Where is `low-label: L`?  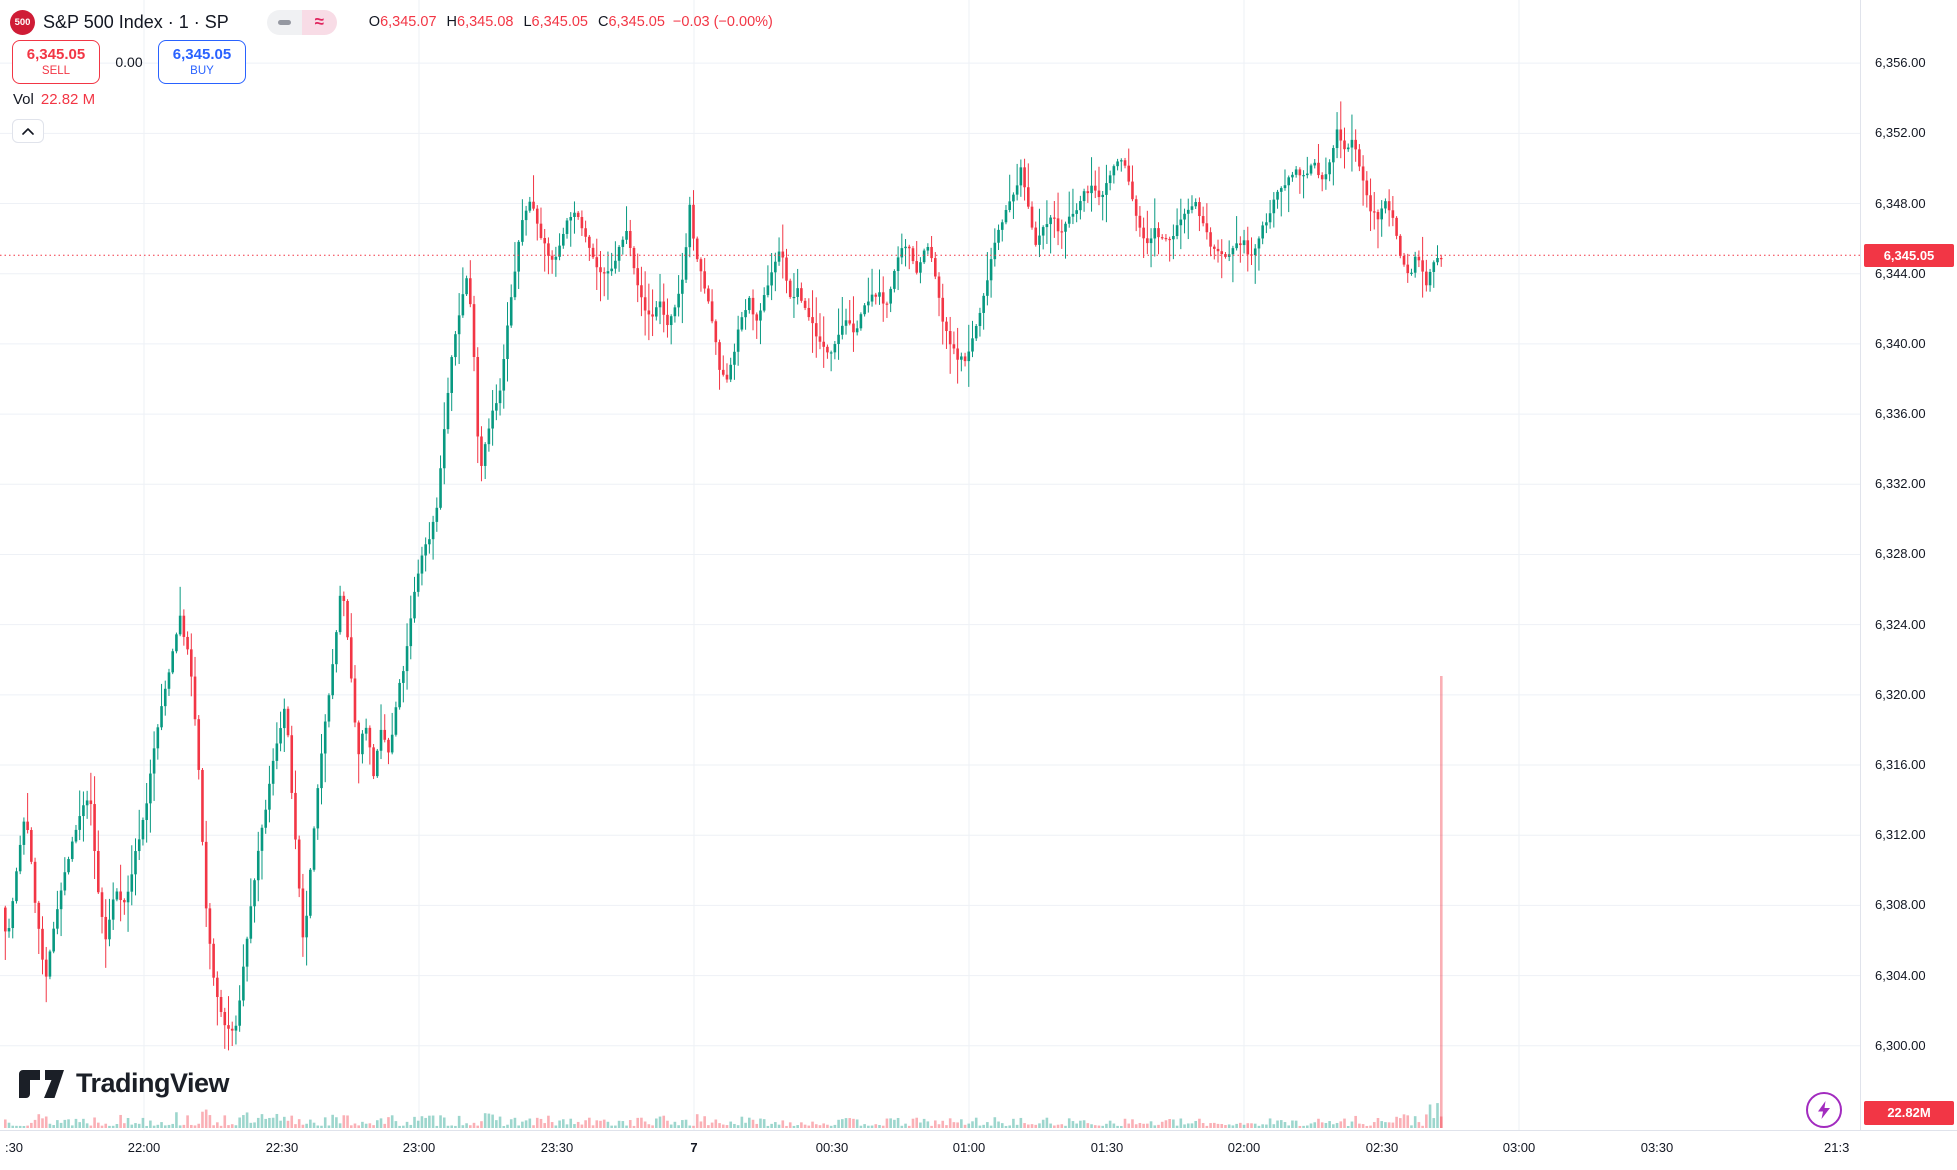
low-label: L is located at coordinates (527, 22).